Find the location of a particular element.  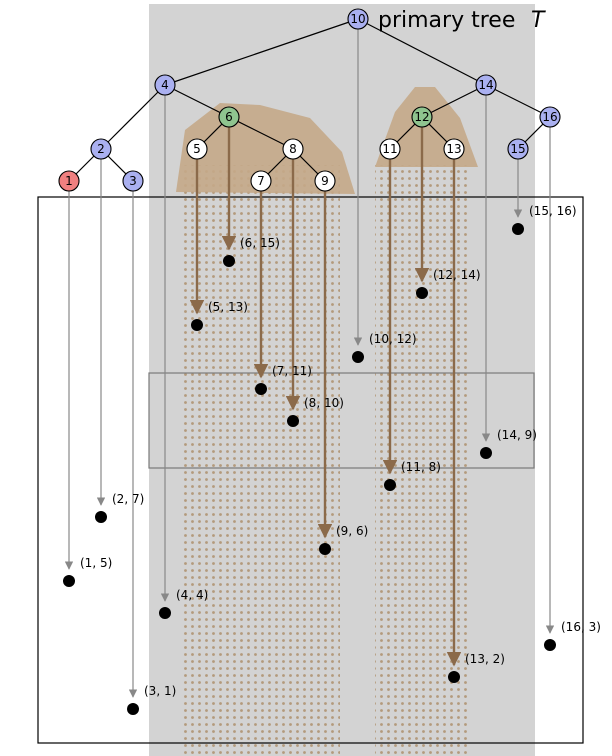

tree-node-14: 14 is located at coordinates (486, 85).